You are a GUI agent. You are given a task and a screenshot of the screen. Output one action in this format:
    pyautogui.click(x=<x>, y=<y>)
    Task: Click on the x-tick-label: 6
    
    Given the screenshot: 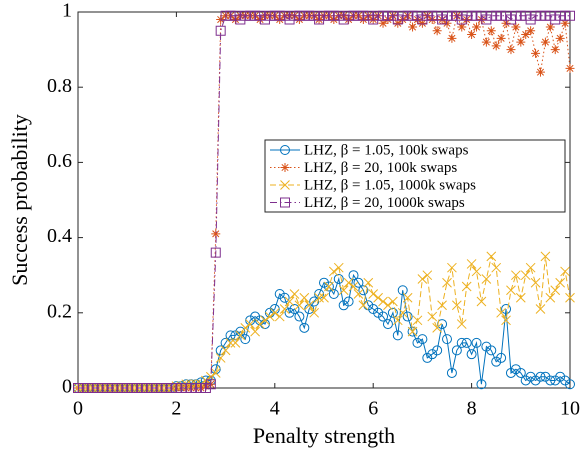 What is the action you would take?
    pyautogui.click(x=373, y=409)
    